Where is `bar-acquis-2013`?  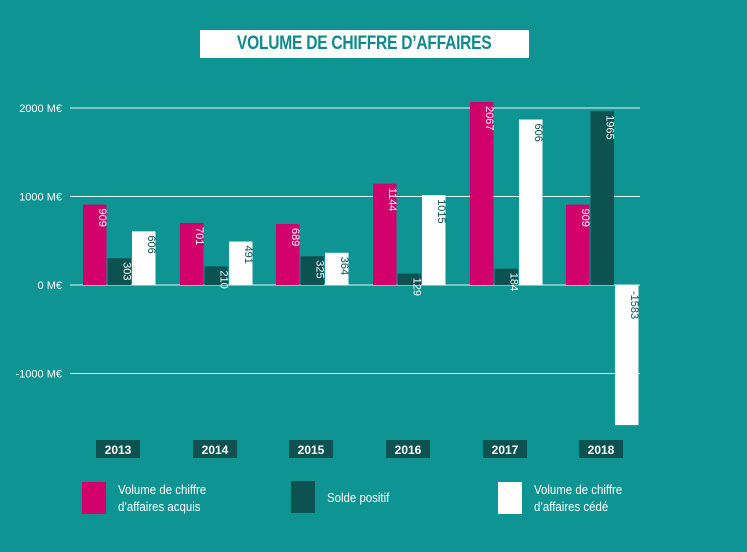 bar-acquis-2013 is located at coordinates (95, 244).